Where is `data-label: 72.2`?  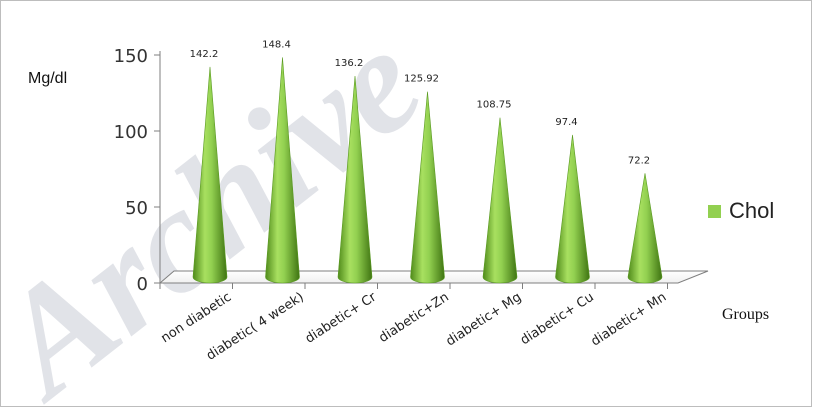
data-label: 72.2 is located at coordinates (639, 160).